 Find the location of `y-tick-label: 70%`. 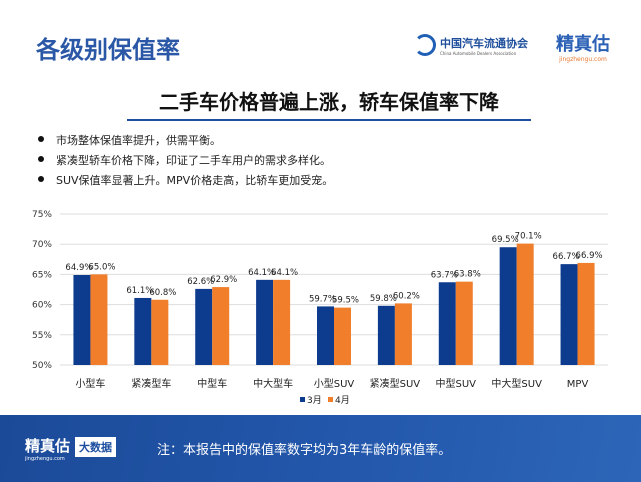

y-tick-label: 70% is located at coordinates (42, 245).